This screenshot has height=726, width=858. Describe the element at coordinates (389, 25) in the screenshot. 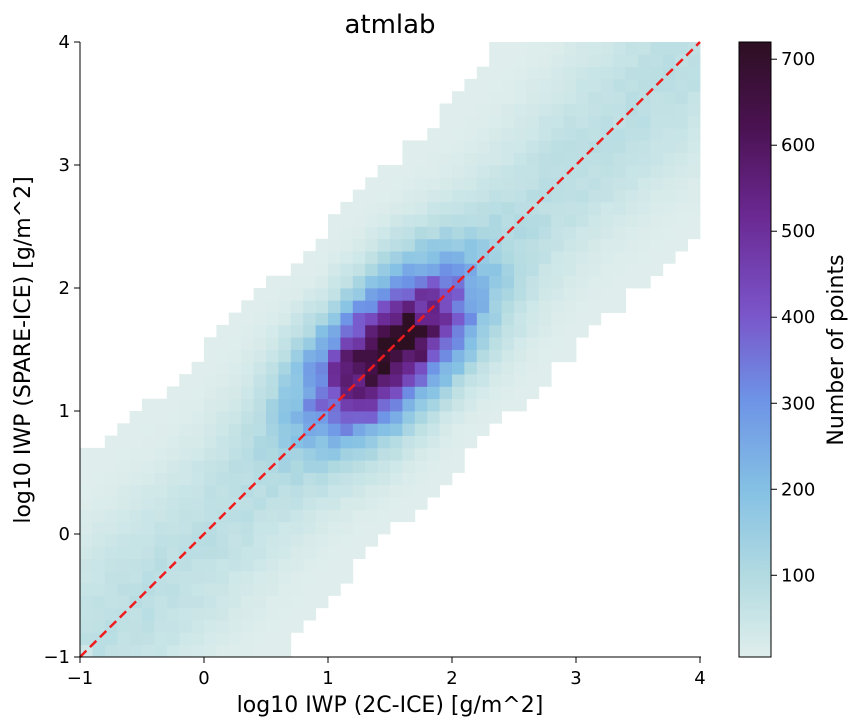

I see `chart-title: atmlab` at that location.